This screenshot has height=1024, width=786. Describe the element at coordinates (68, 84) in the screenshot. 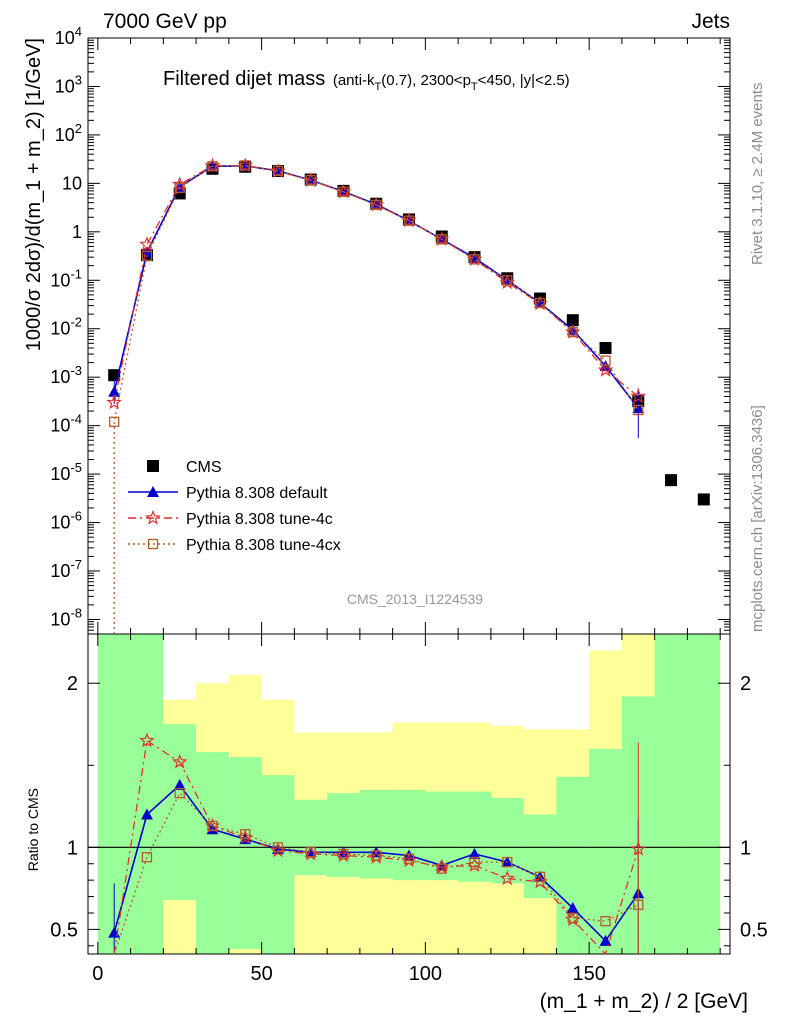

I see `y-tick-label: 10³` at that location.